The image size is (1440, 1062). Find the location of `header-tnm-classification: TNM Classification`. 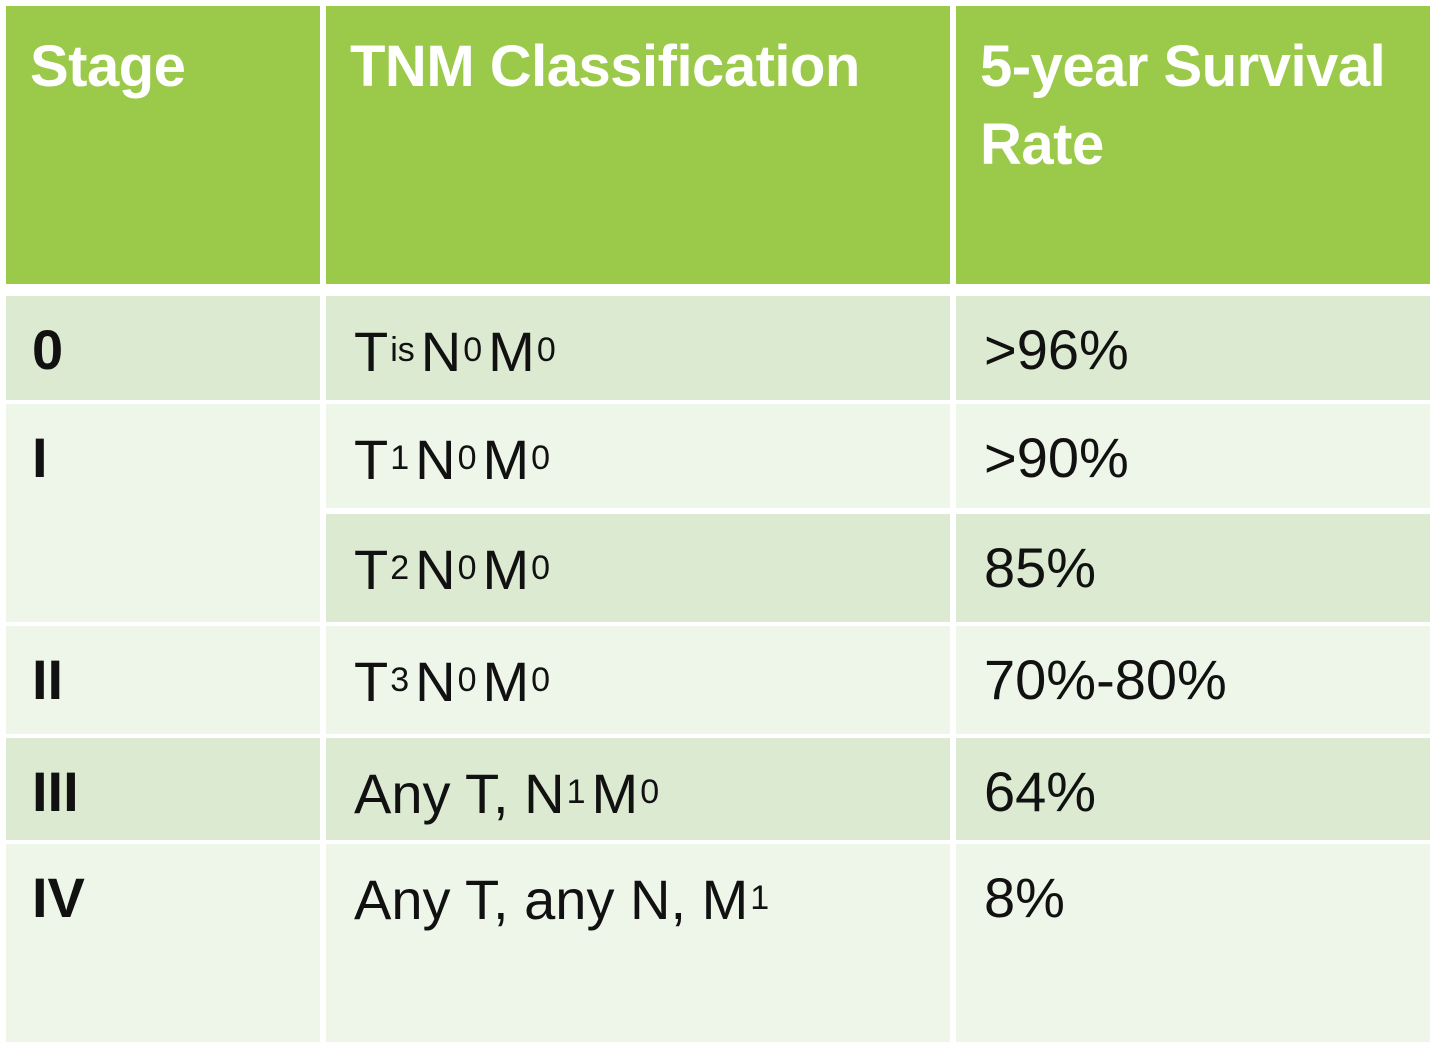

header-tnm-classification: TNM Classification is located at coordinates (638, 145).